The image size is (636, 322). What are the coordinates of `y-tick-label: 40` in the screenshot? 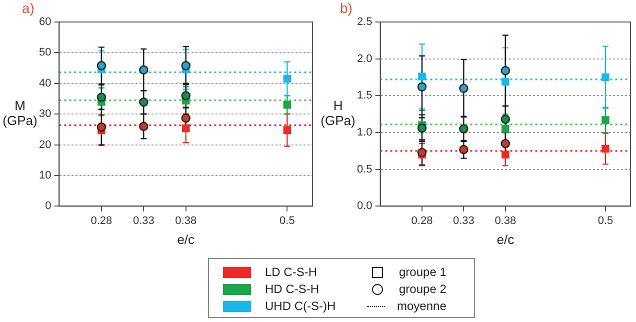 It's located at (45, 83).